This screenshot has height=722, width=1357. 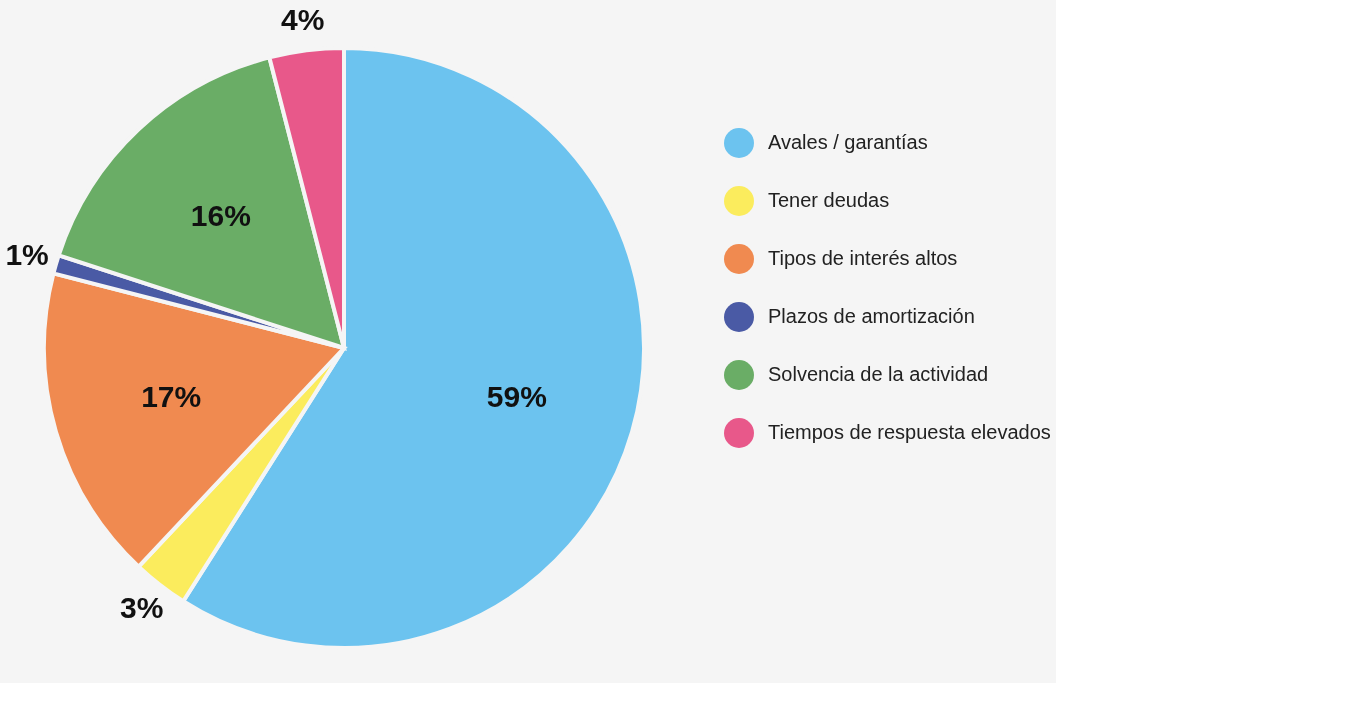 I want to click on data-label: 4%, so click(x=302, y=19).